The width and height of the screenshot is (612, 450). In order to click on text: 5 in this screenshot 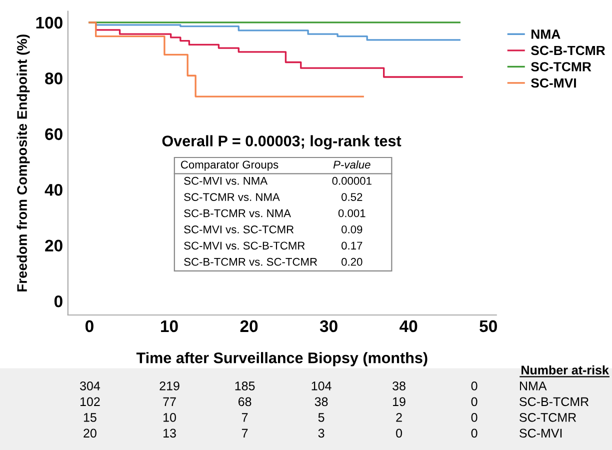, I will do `click(321, 417)`.